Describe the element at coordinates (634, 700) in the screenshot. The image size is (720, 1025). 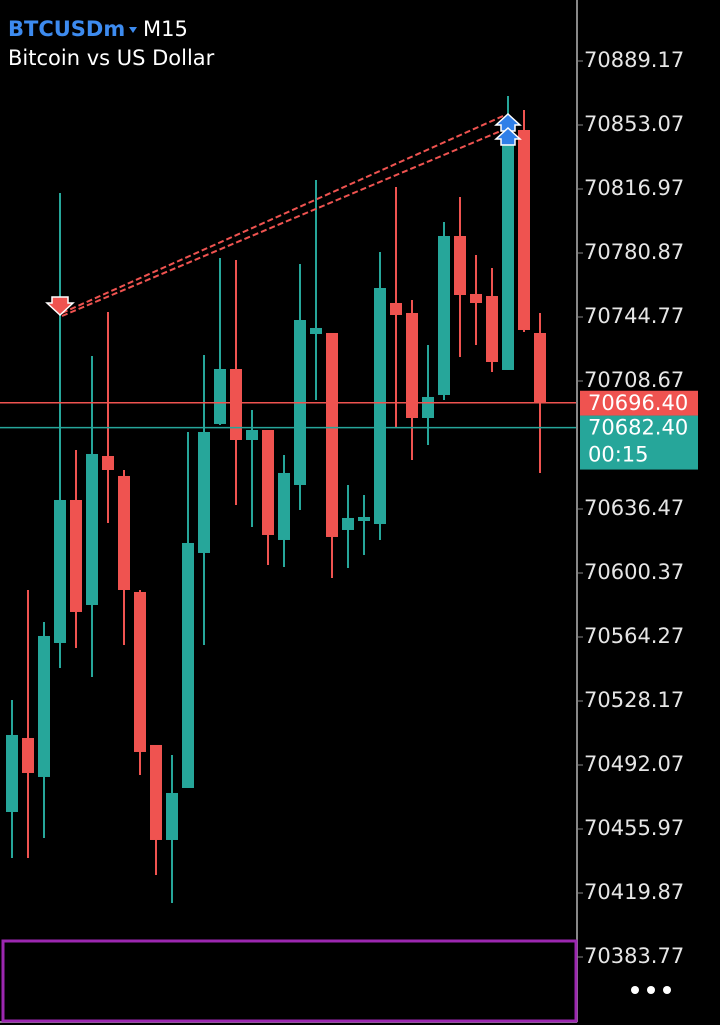
I see `y-tick-label: 70528.17` at that location.